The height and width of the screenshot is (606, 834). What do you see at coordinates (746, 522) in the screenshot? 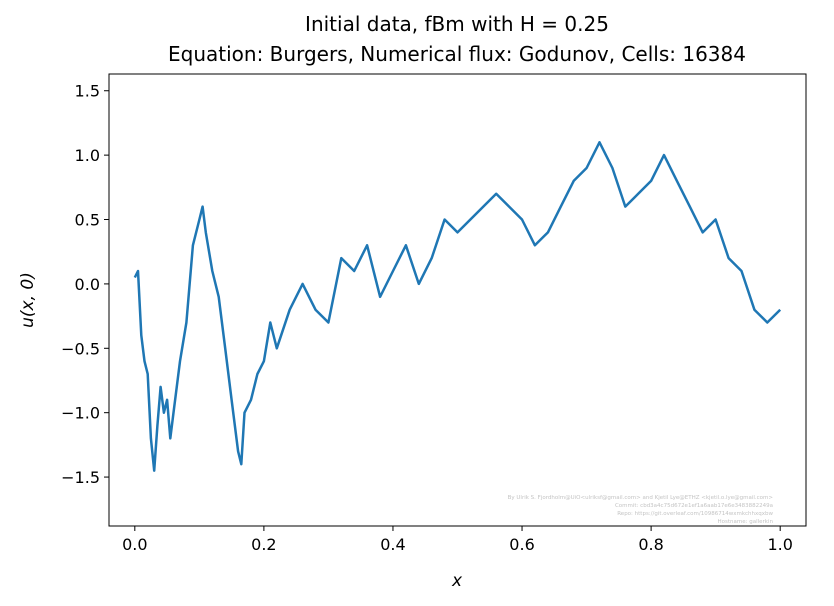
I see `credit-line-4: Hostname: gallerkin` at bounding box center [746, 522].